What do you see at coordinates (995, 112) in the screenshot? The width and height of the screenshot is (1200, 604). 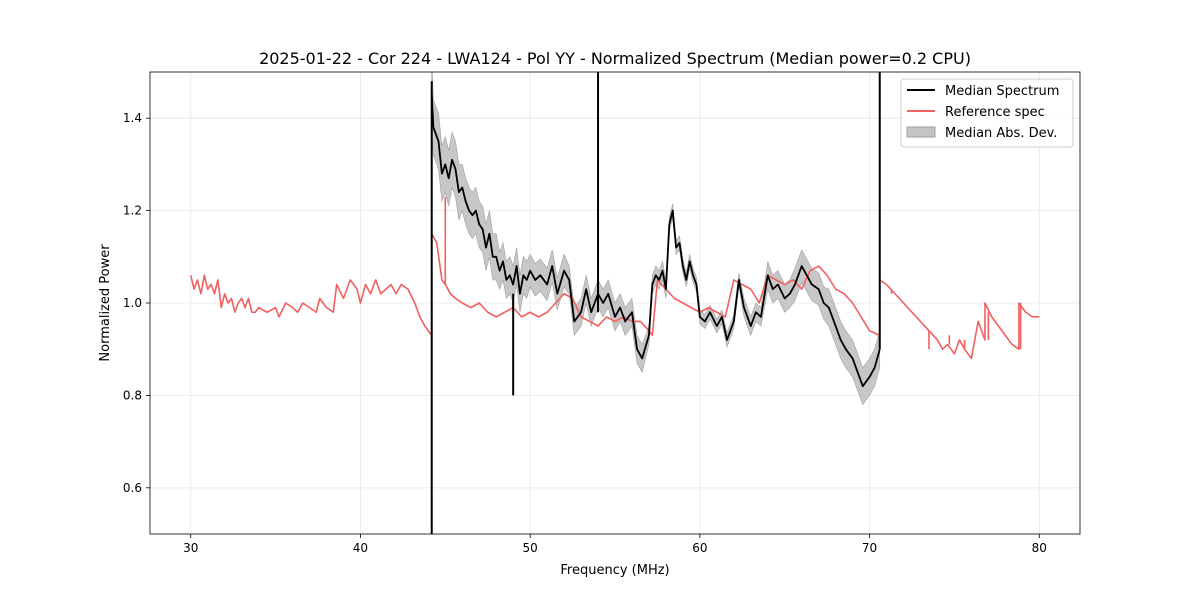 I see `legend-reference-label: Reference spec` at bounding box center [995, 112].